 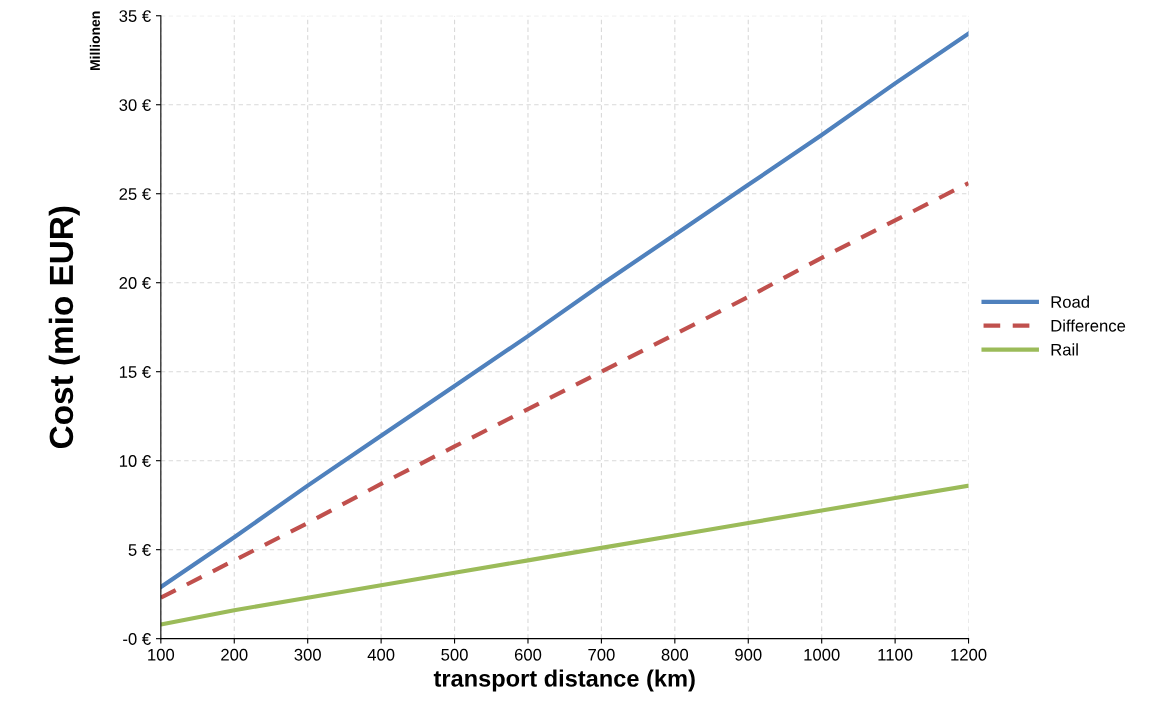 I want to click on x-tick-label: 1100, so click(x=895, y=654).